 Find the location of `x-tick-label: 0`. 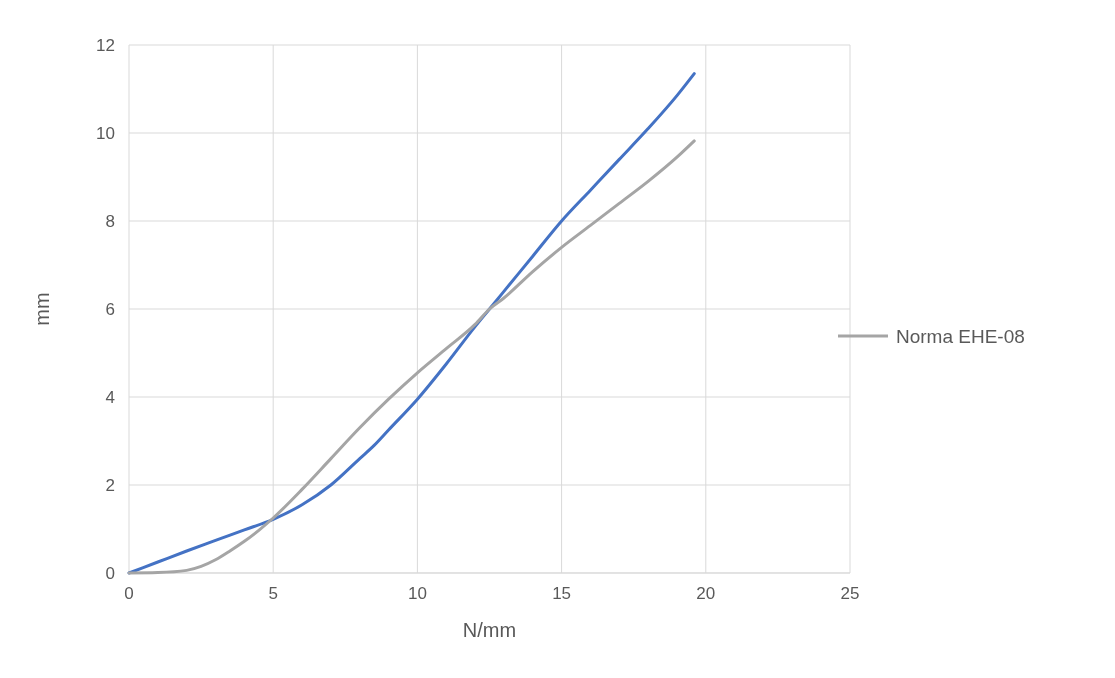

x-tick-label: 0 is located at coordinates (129, 593).